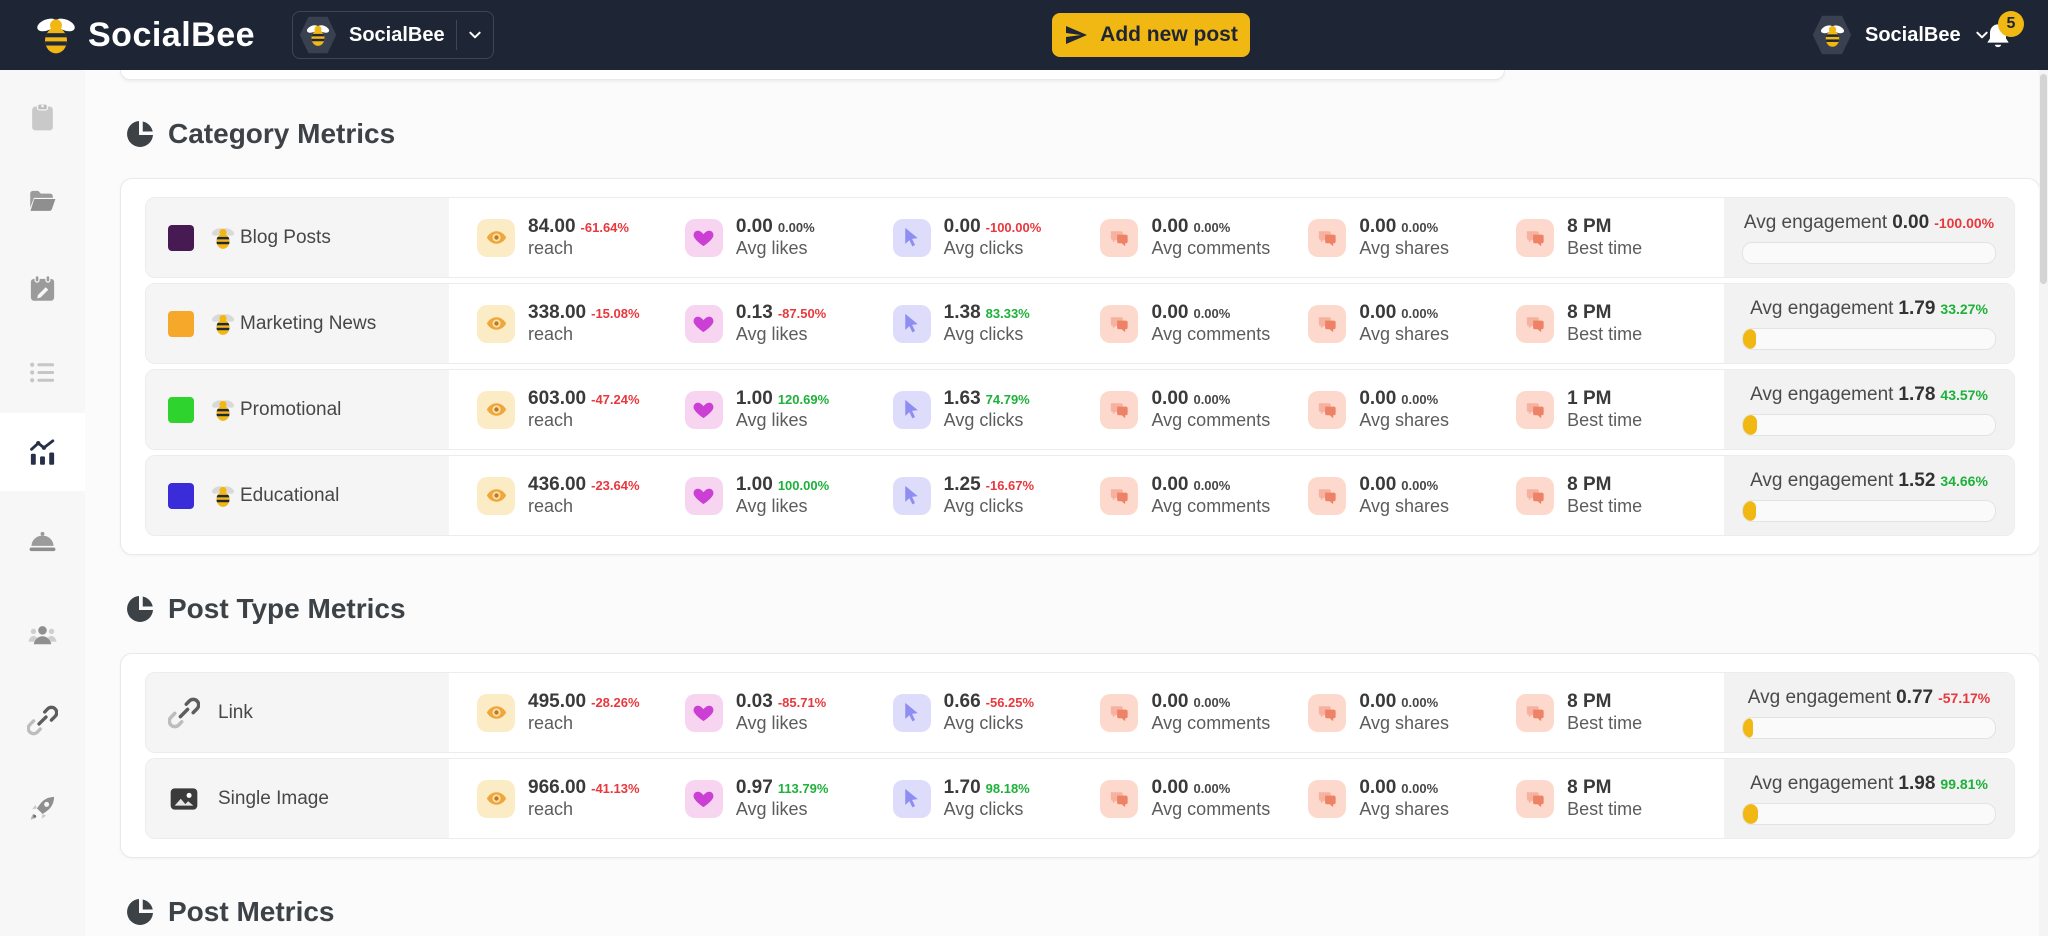 The height and width of the screenshot is (936, 2048). Describe the element at coordinates (1327, 323) in the screenshot. I see `shares-icon` at that location.